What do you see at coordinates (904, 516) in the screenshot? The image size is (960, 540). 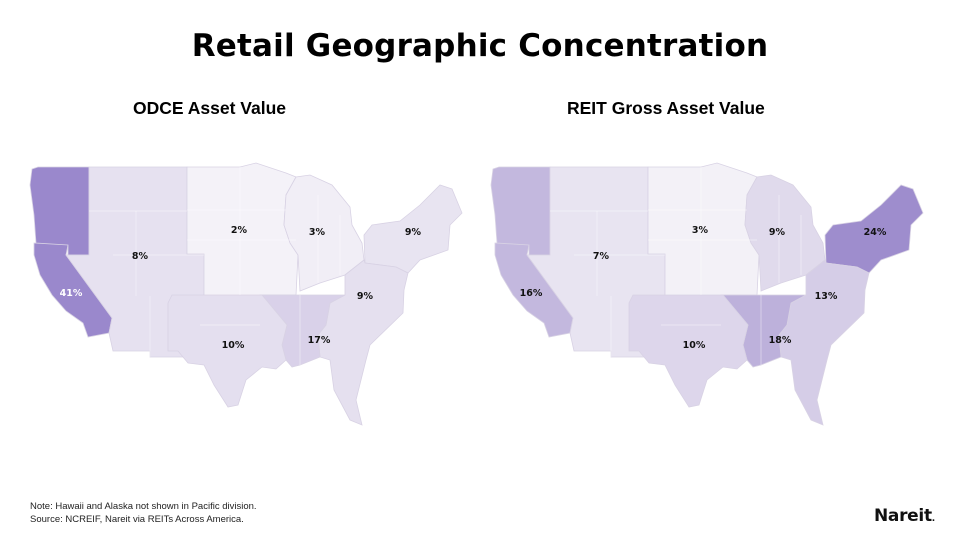 I see `nareit-logo: Nareit.` at bounding box center [904, 516].